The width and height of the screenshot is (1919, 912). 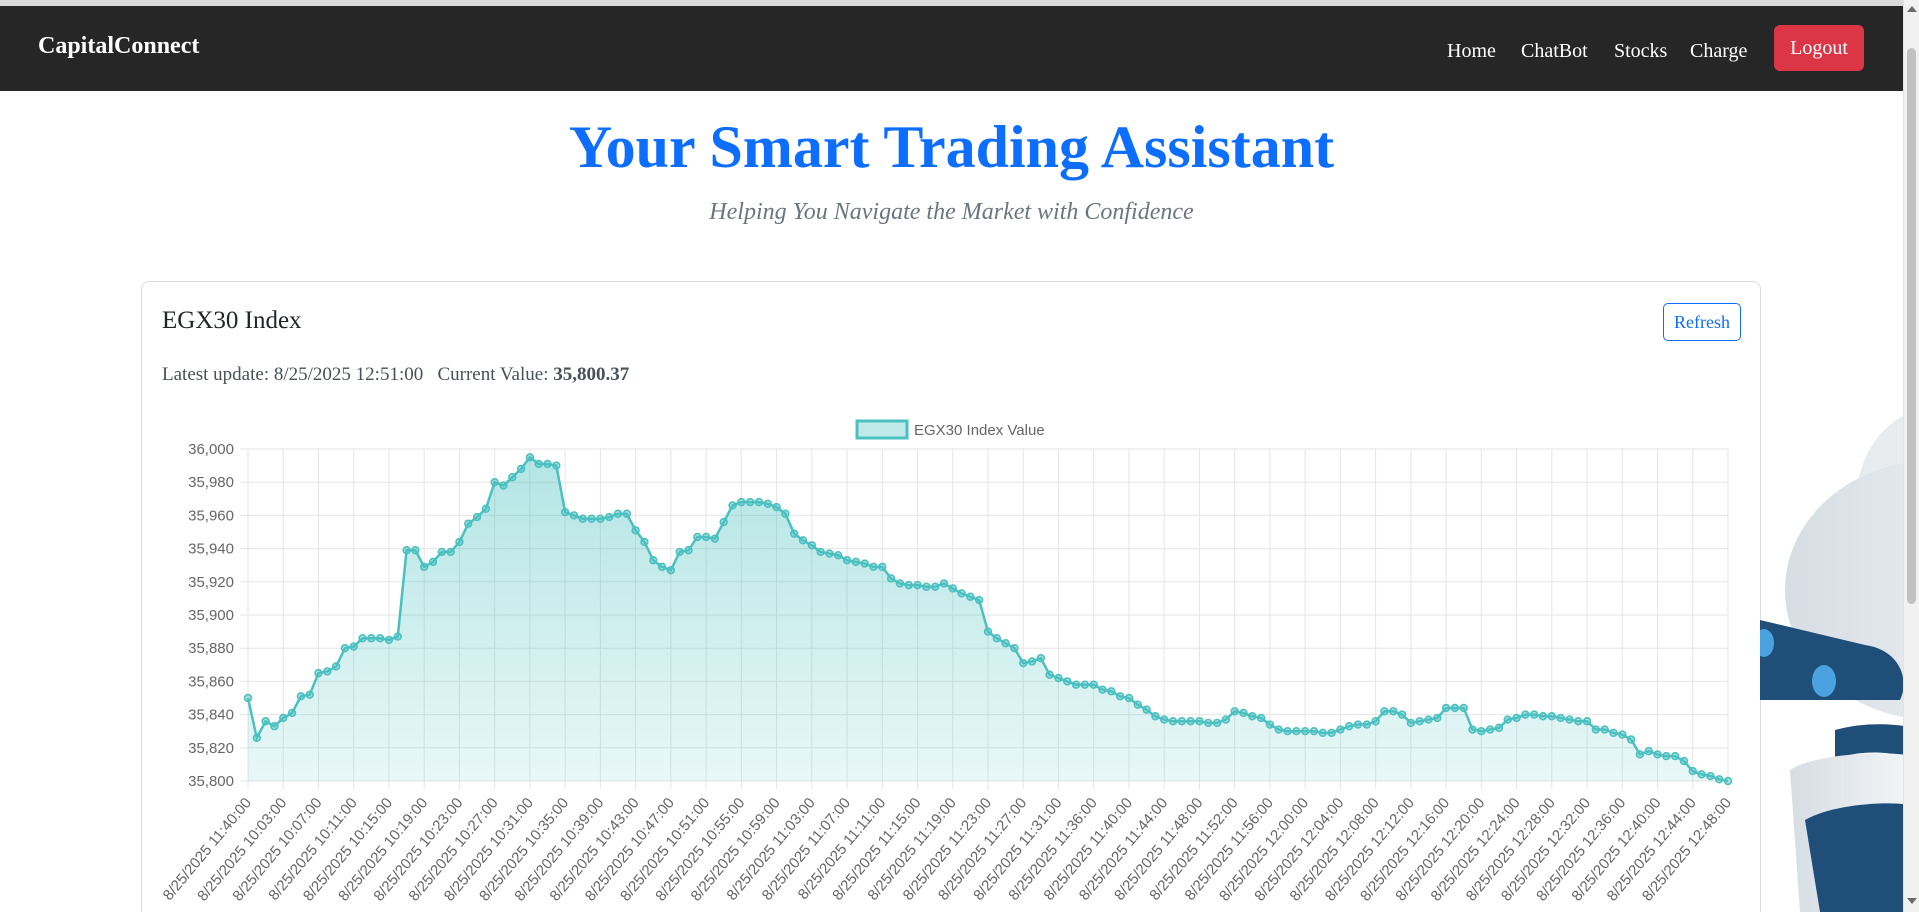 What do you see at coordinates (211, 582) in the screenshot?
I see `y-tick-label: 35,920` at bounding box center [211, 582].